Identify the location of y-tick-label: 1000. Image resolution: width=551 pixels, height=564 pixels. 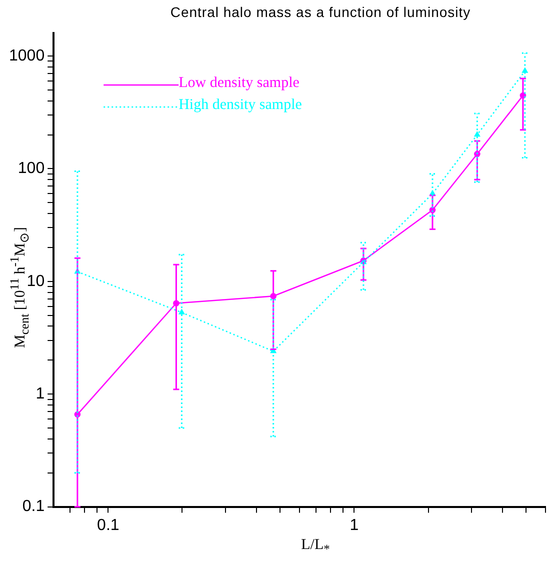
(27, 55).